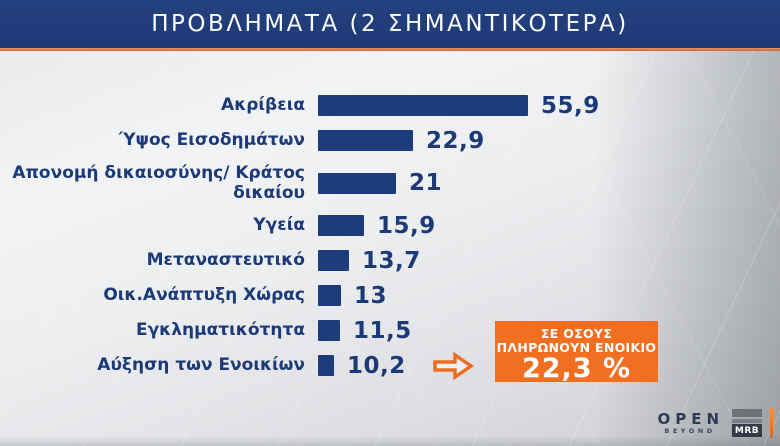 The height and width of the screenshot is (446, 780). Describe the element at coordinates (279, 225) in the screenshot. I see `category-label: Υγεία` at that location.